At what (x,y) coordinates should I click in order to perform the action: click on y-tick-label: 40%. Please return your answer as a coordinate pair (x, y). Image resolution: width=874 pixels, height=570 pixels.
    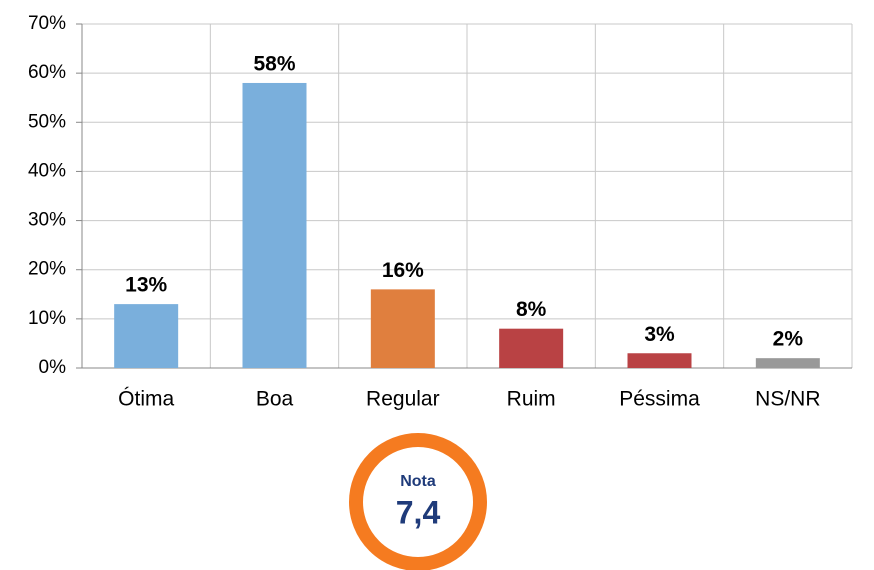
    Looking at the image, I should click on (47, 170).